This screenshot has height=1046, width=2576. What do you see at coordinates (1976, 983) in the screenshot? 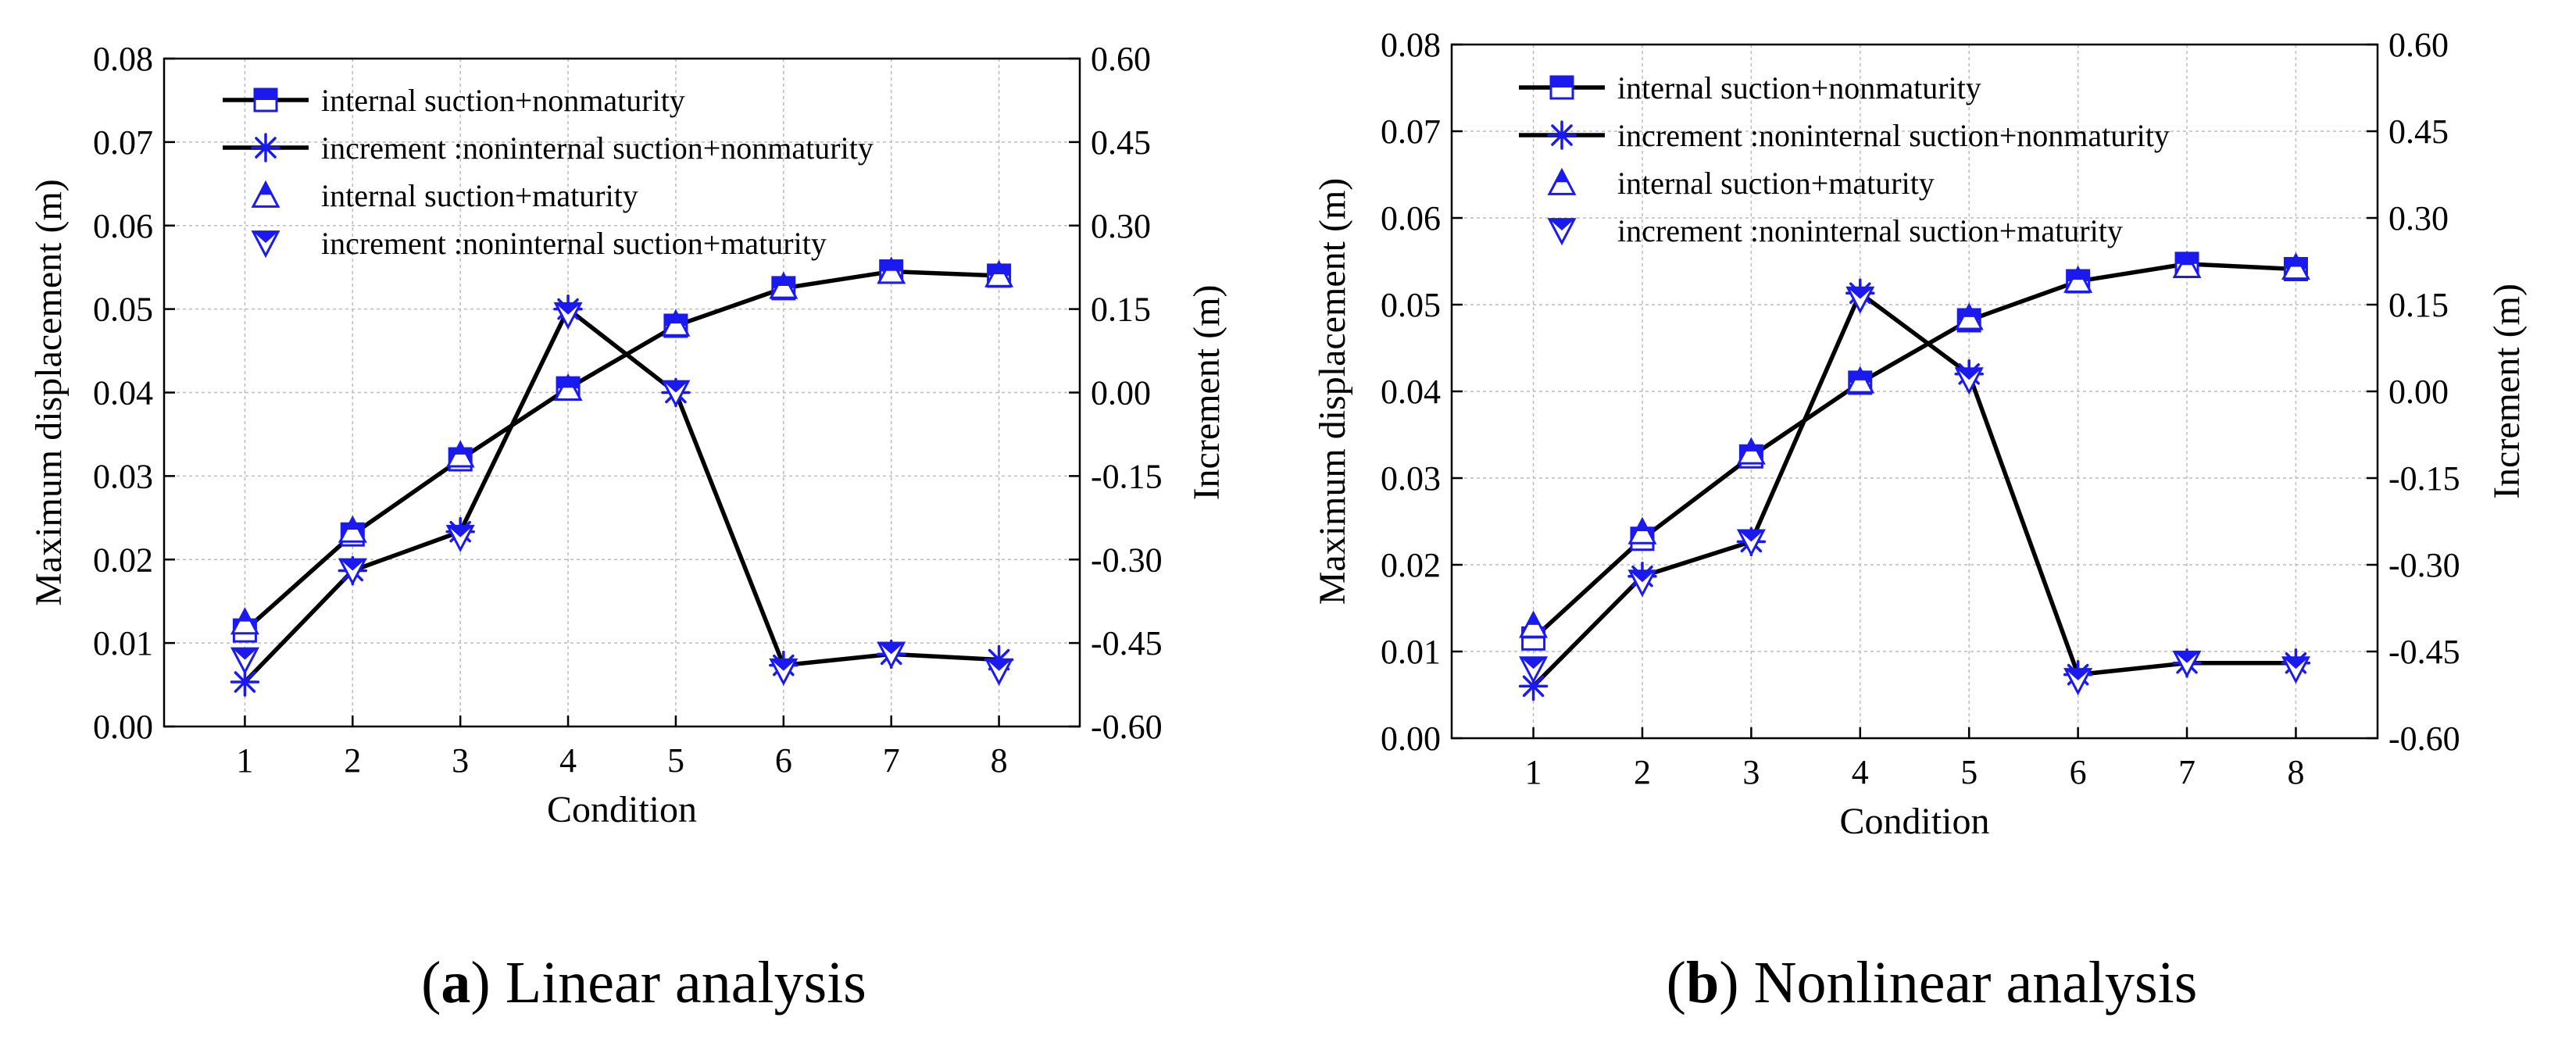
I see `caption-text: Nonlinear analysis` at bounding box center [1976, 983].